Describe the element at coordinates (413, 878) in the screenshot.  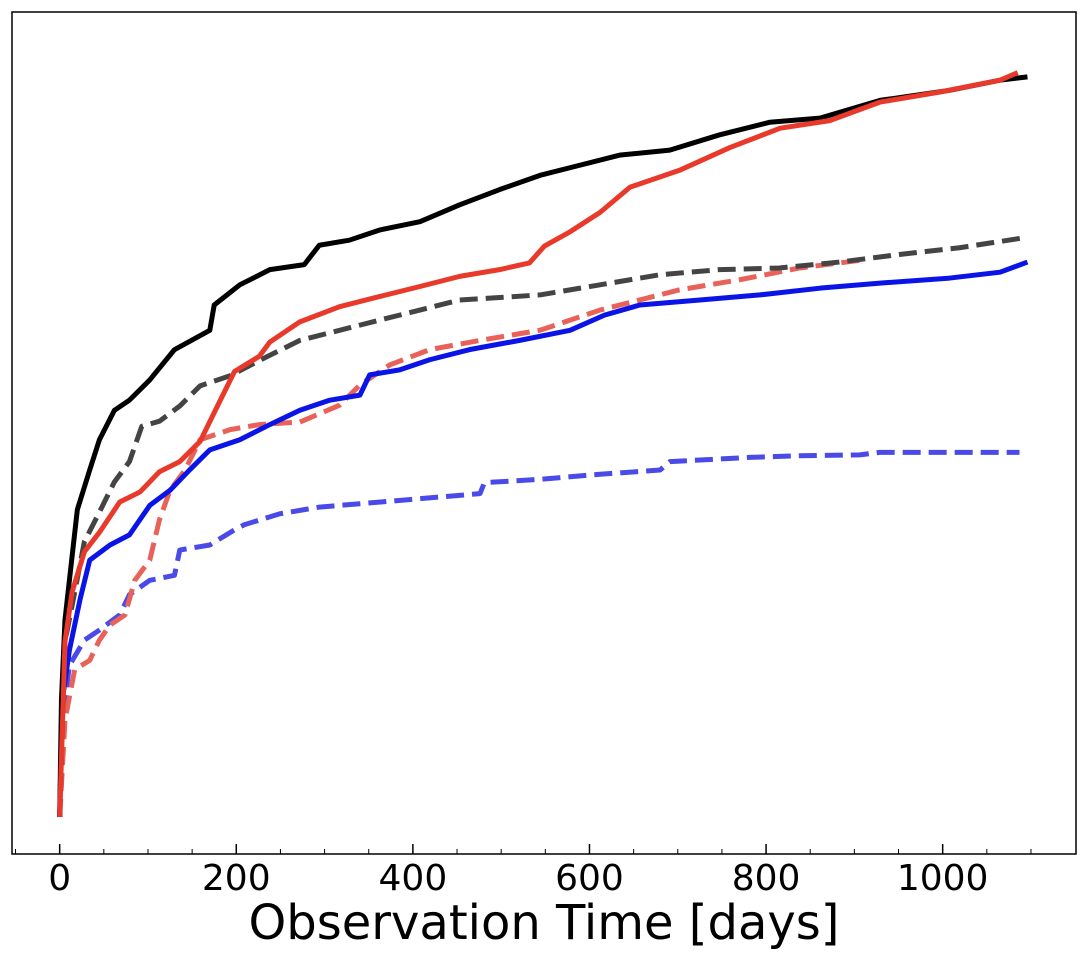
I see `x-tick-label: 400` at that location.